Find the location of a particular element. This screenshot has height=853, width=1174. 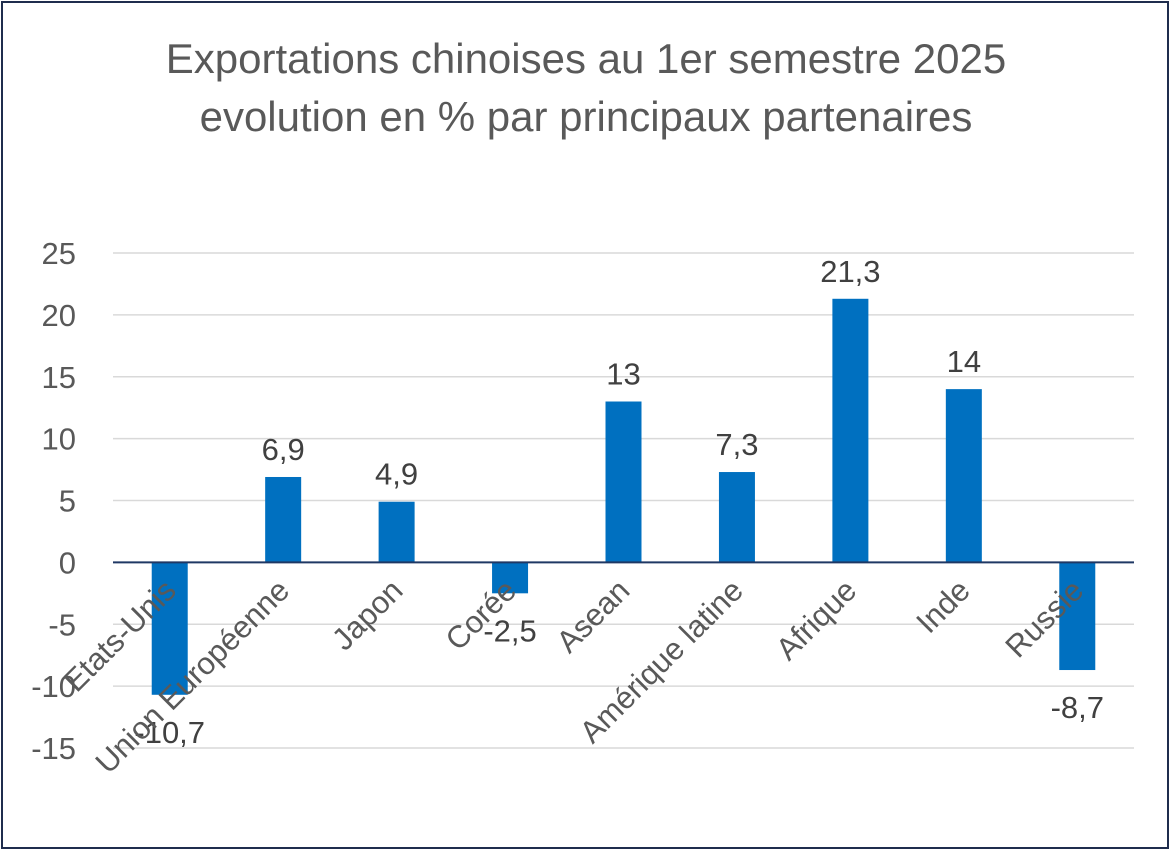

y-tick-label: -10 is located at coordinates (53, 686).